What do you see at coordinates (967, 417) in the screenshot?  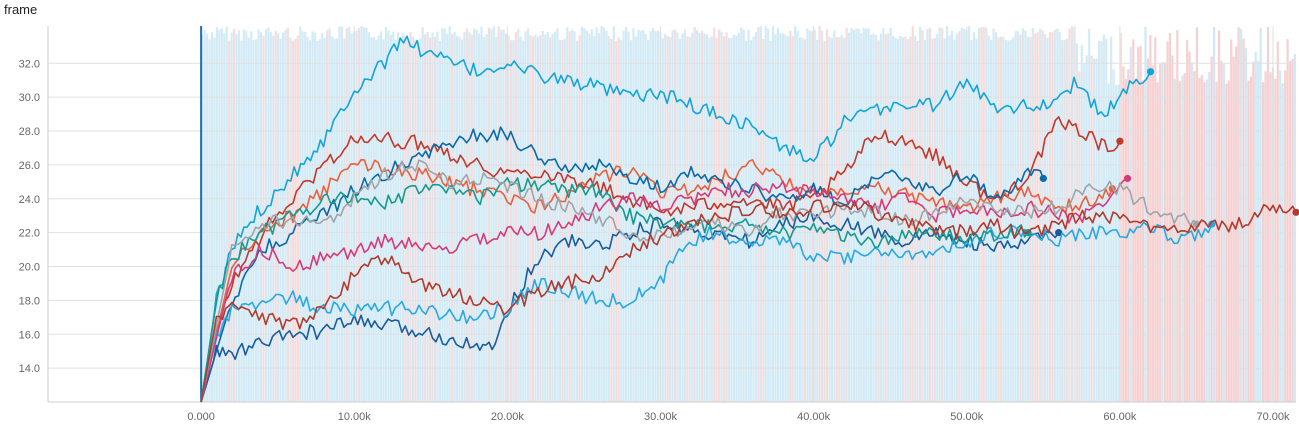 I see `x-tick-label: 50.00k` at bounding box center [967, 417].